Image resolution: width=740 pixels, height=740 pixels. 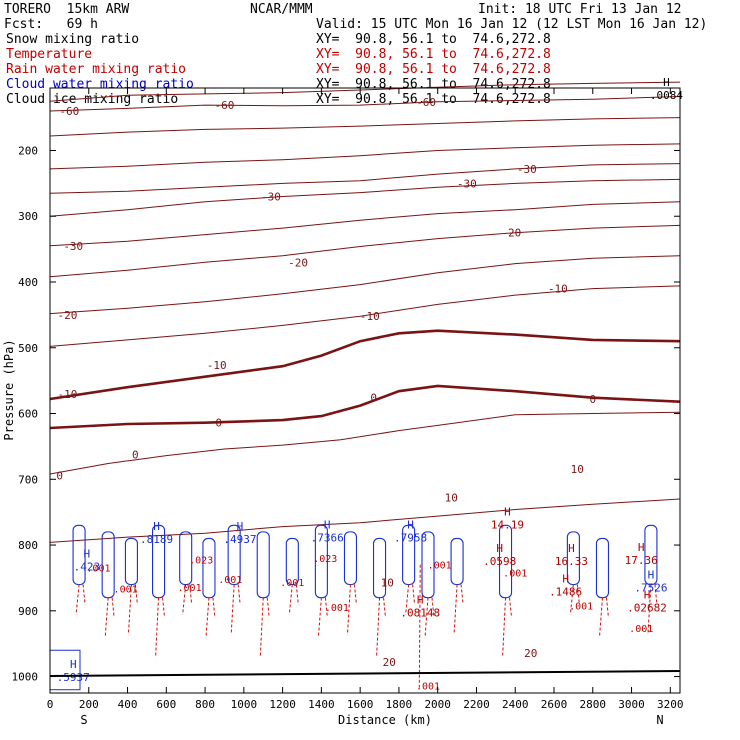 What do you see at coordinates (89, 704) in the screenshot?
I see `x-tick-label: 200` at bounding box center [89, 704].